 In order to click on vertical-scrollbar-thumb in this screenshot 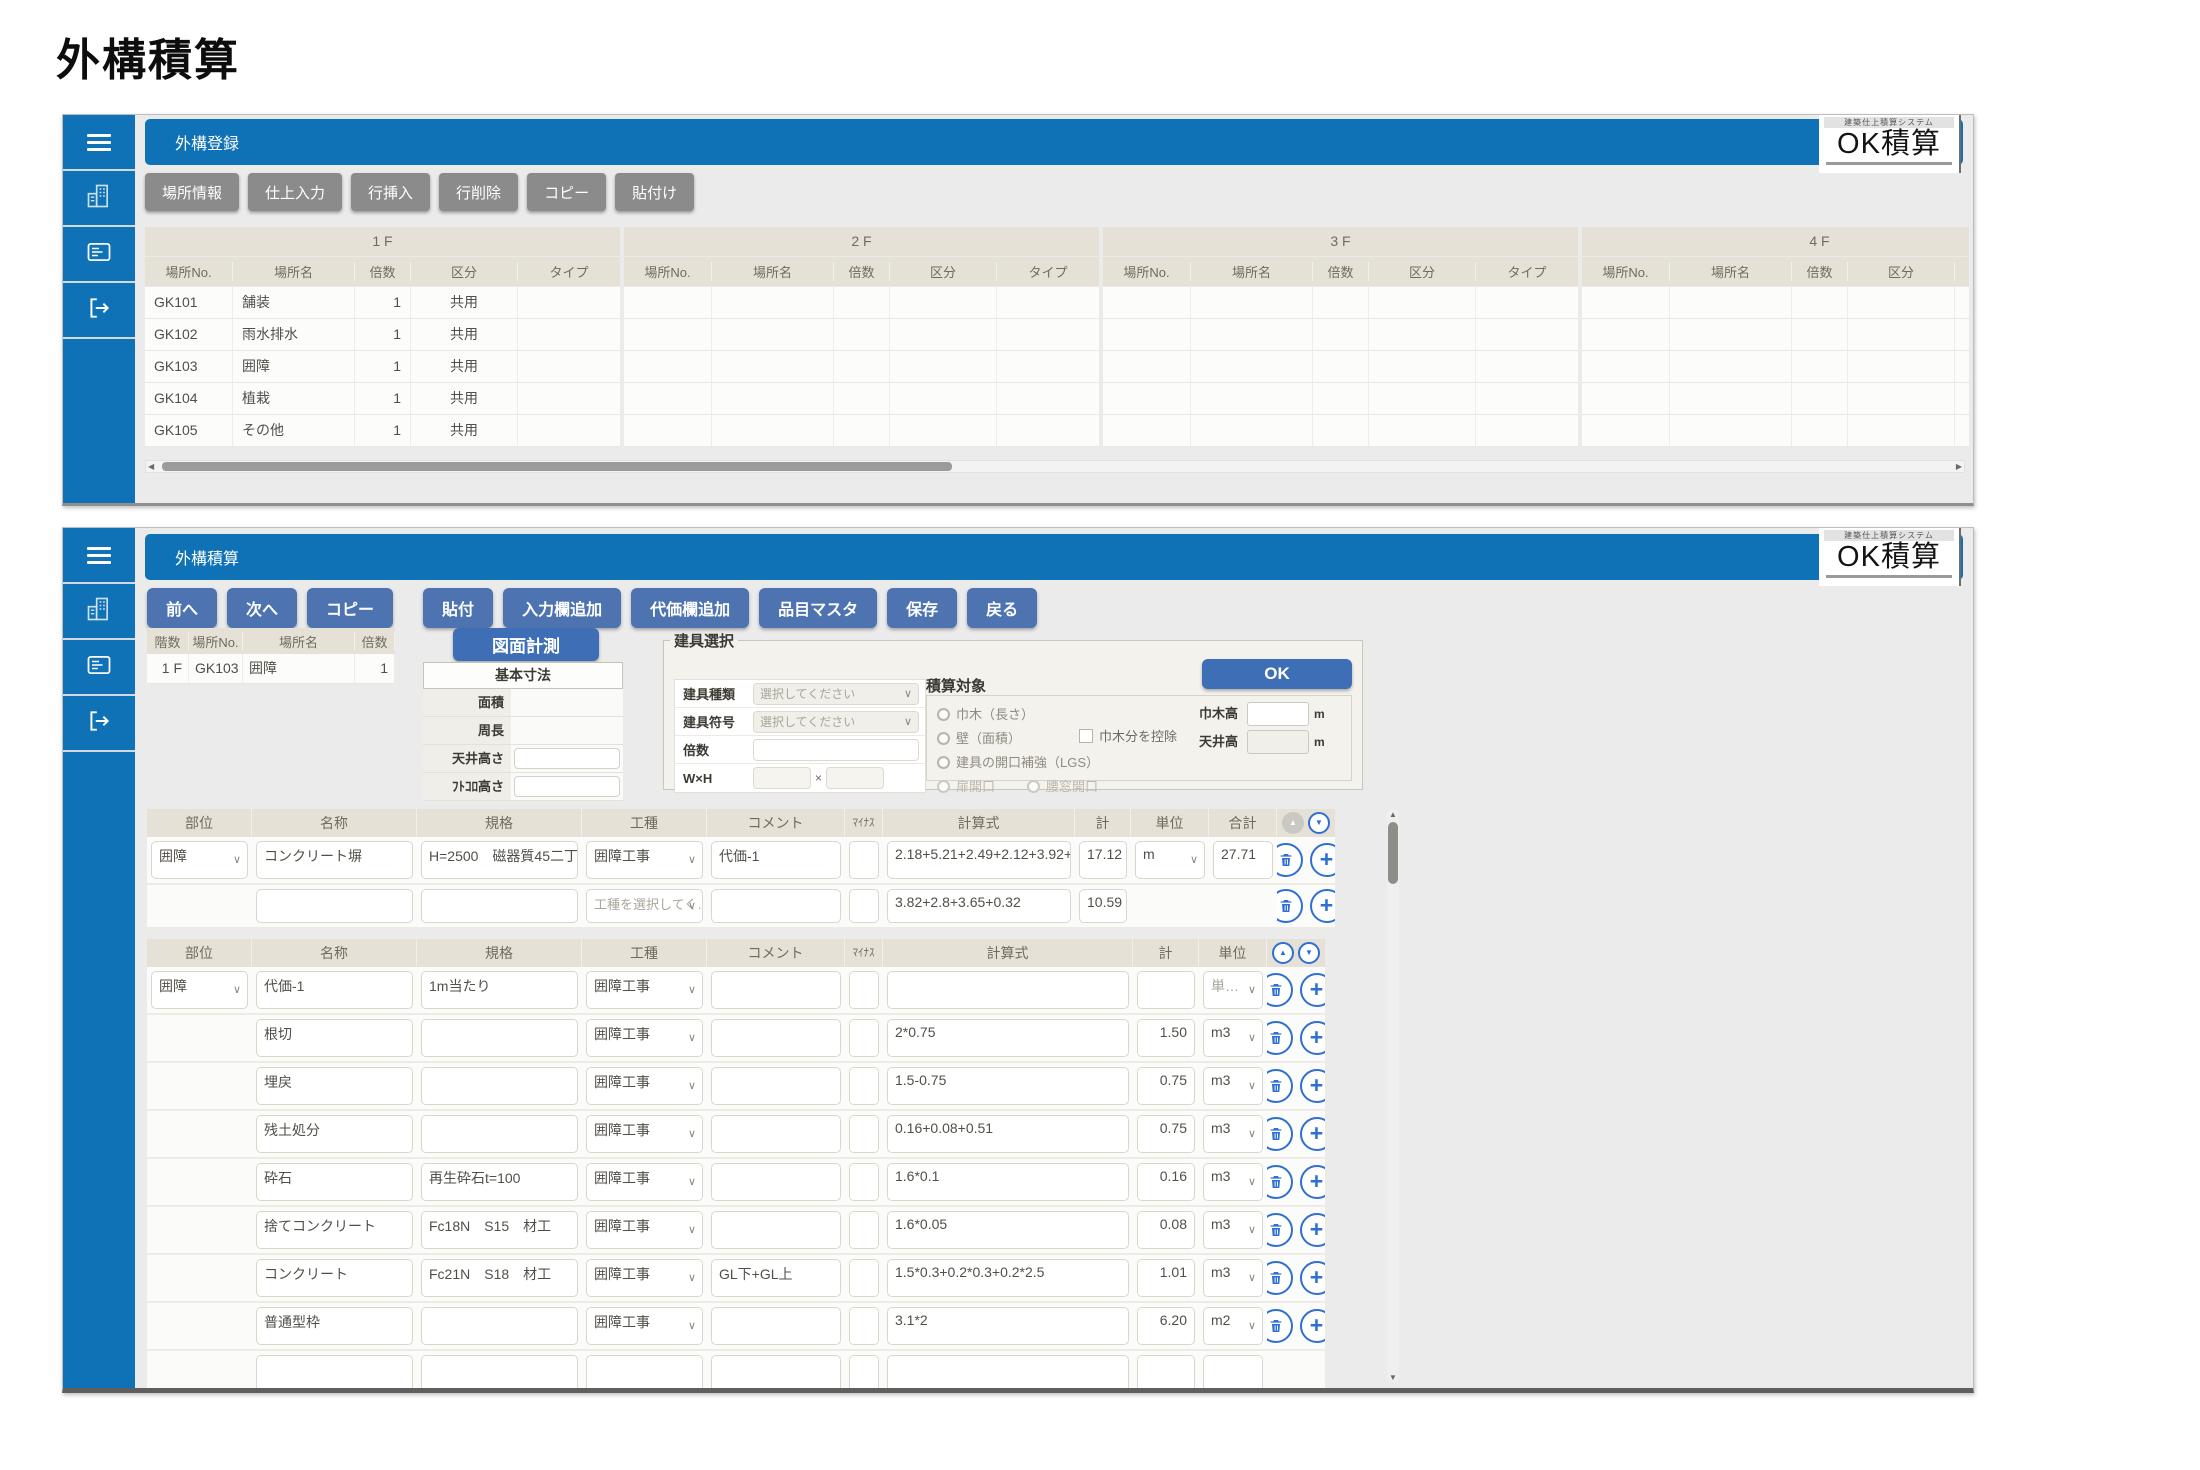, I will do `click(1393, 853)`.